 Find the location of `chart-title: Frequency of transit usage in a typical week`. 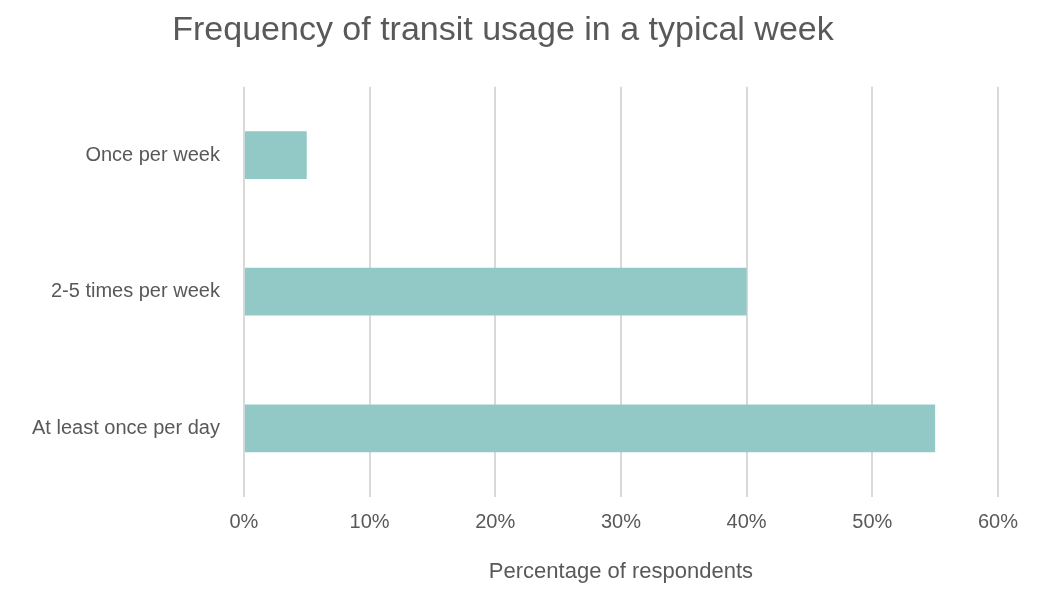

chart-title: Frequency of transit usage in a typical week is located at coordinates (503, 27).